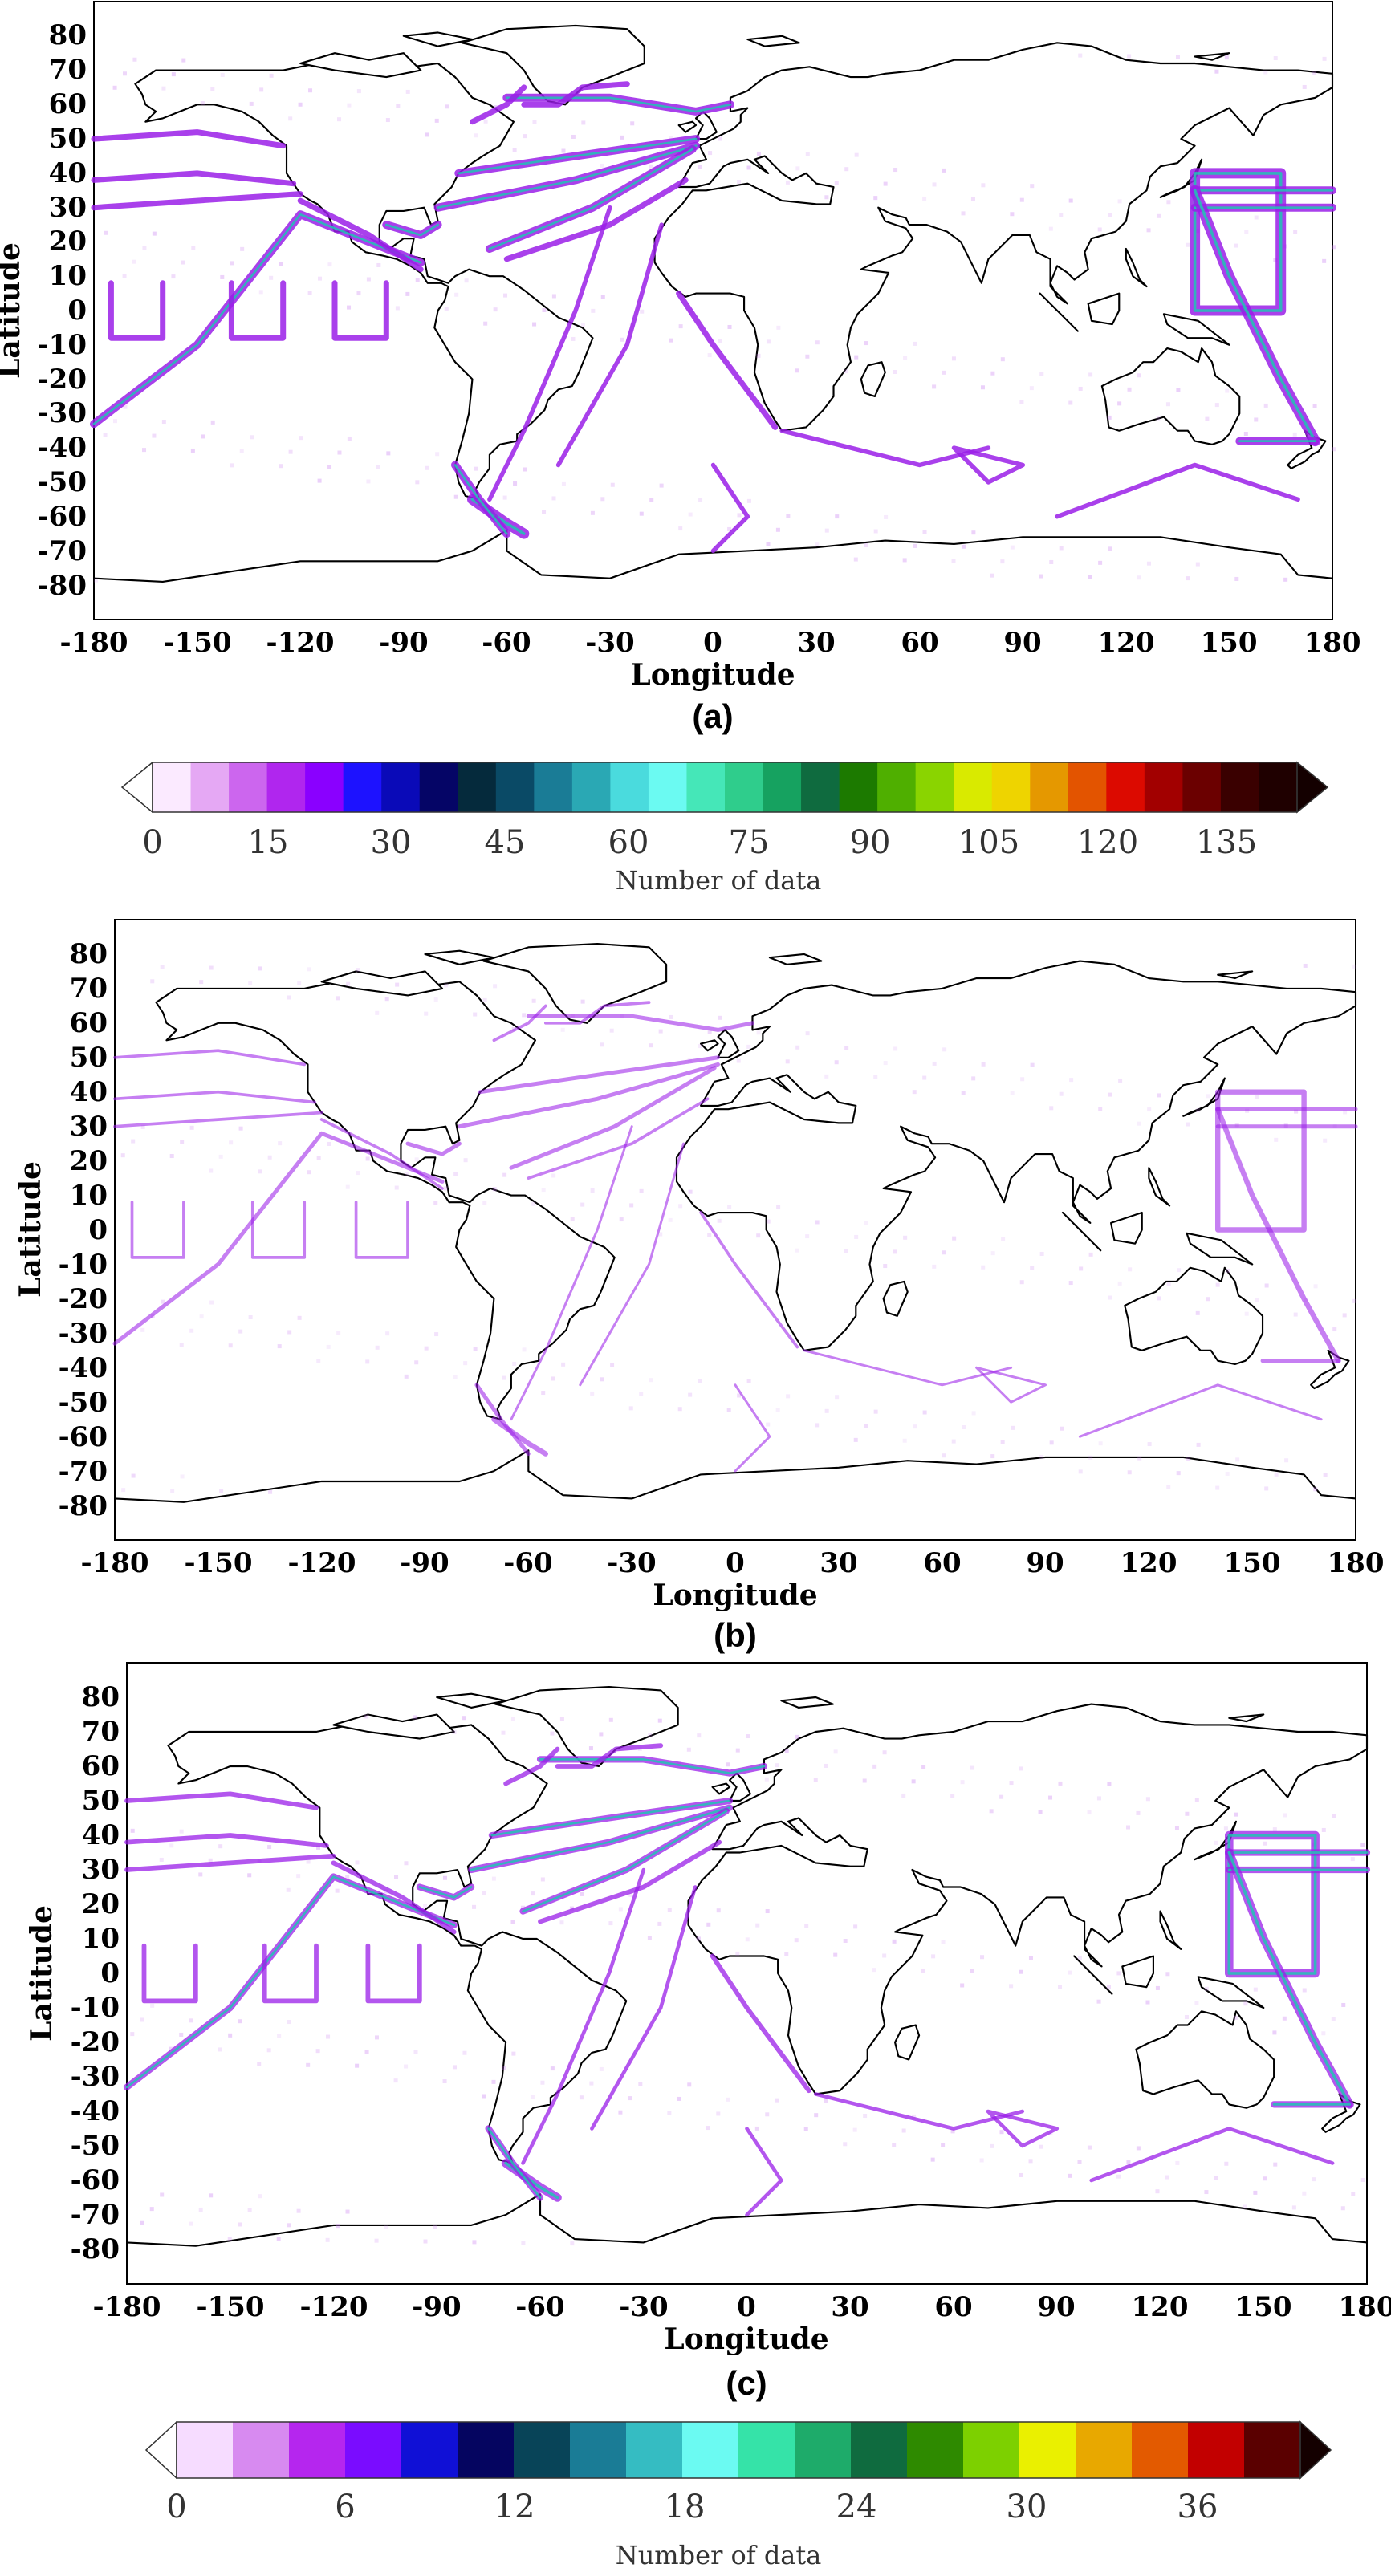 The width and height of the screenshot is (1391, 2576). Describe the element at coordinates (725, 787) in the screenshot. I see `colorbar-frame` at that location.